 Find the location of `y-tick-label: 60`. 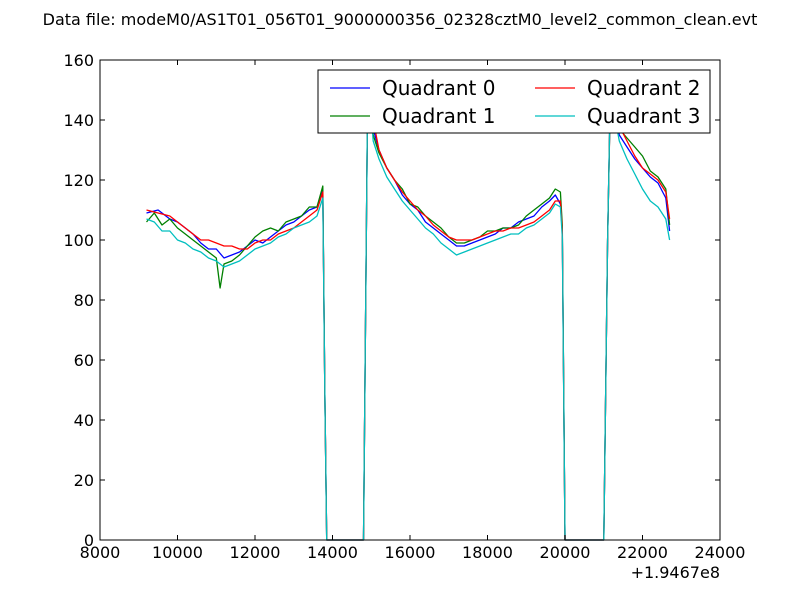

y-tick-label: 60 is located at coordinates (84, 360).